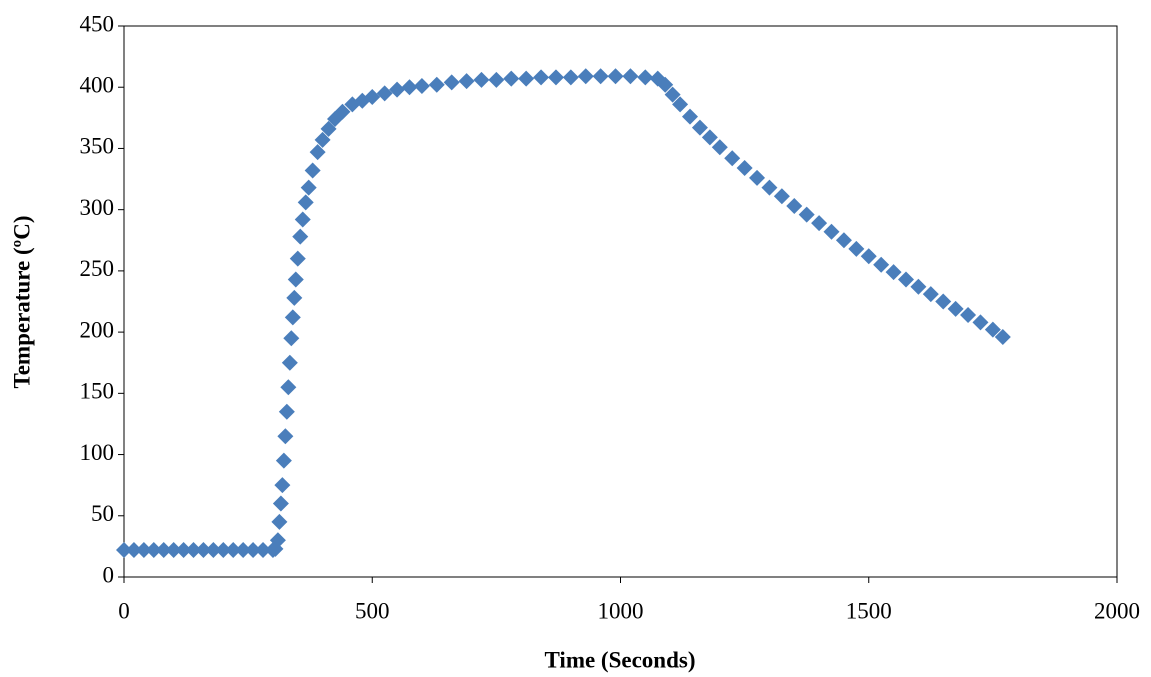  Describe the element at coordinates (97, 207) in the screenshot. I see `y-tick-label: 300` at that location.